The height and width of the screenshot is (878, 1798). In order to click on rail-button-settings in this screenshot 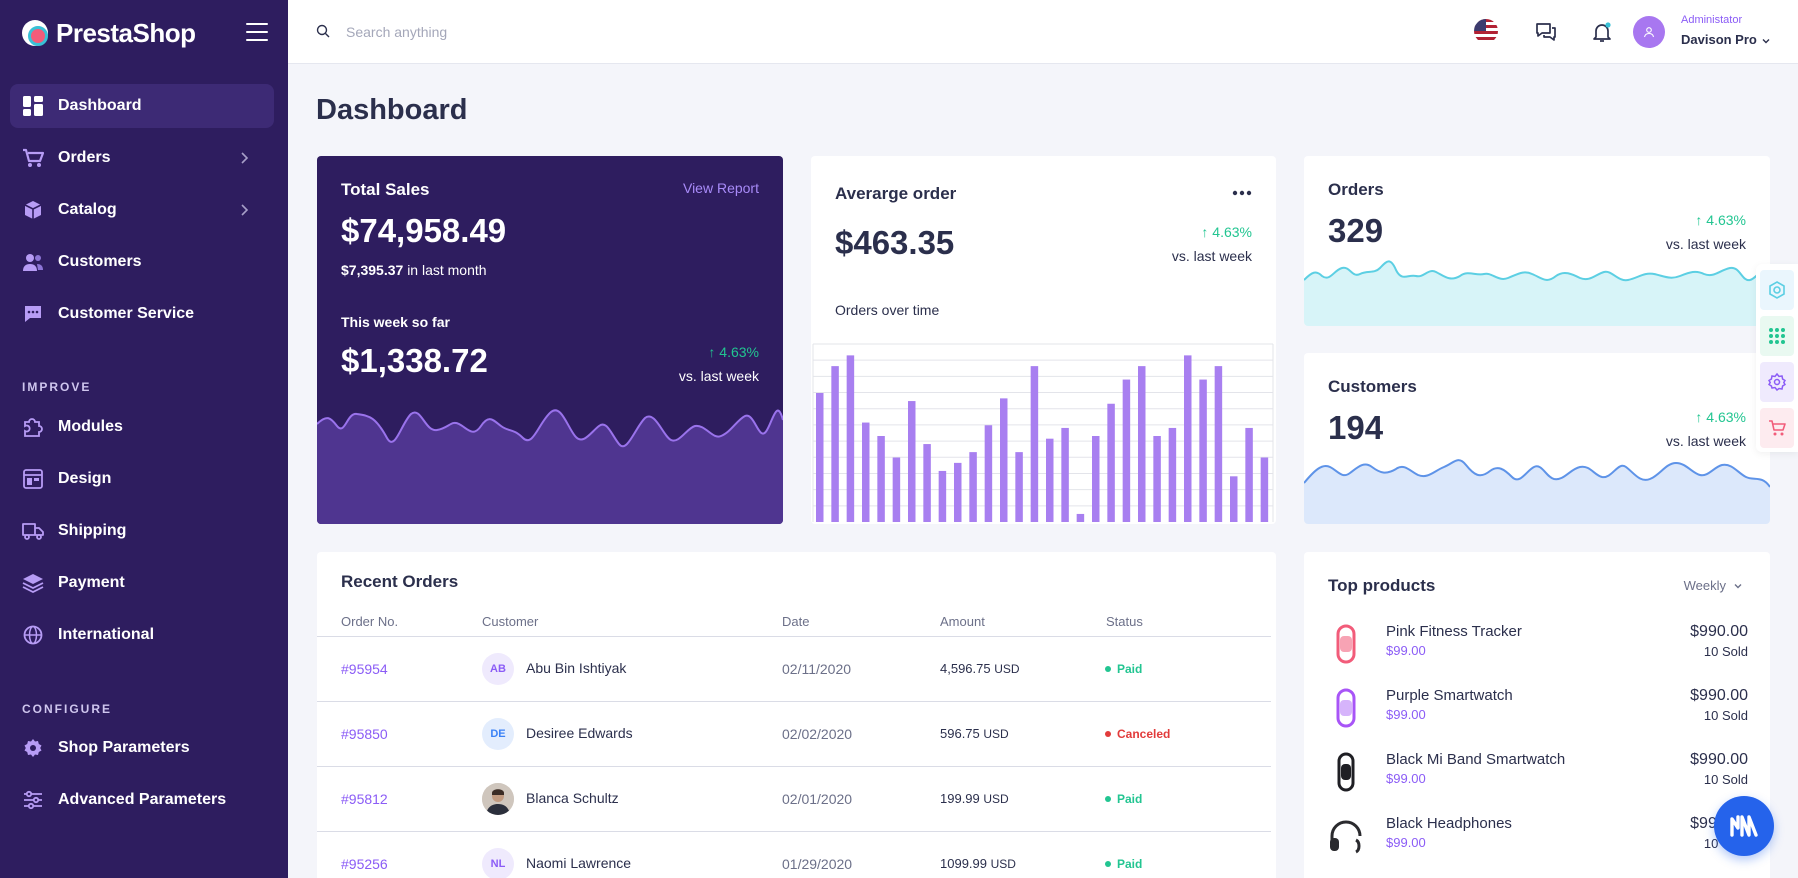, I will do `click(1777, 382)`.